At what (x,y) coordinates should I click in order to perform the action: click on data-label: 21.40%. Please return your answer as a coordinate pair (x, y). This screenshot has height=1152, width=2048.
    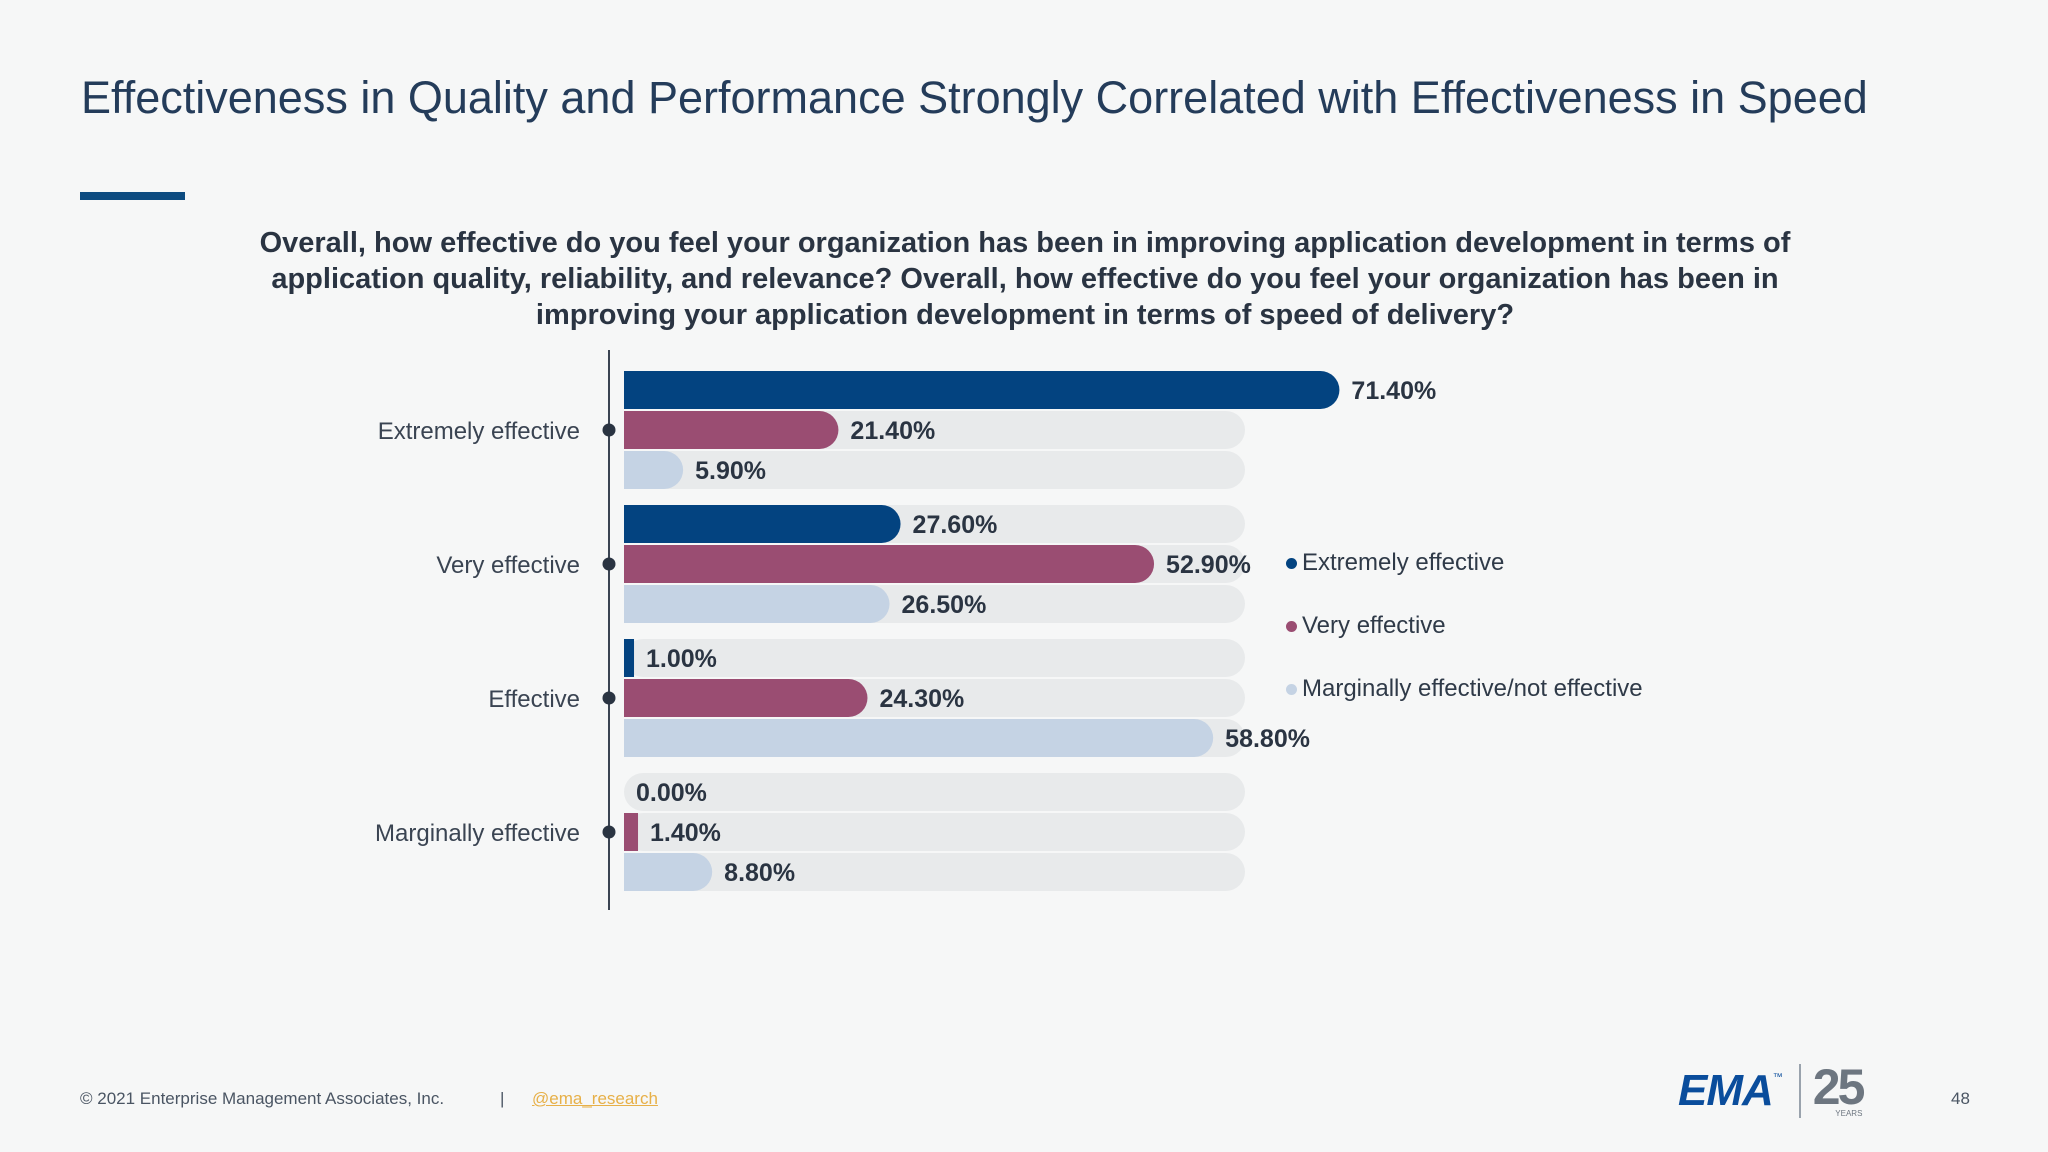
    Looking at the image, I should click on (892, 431).